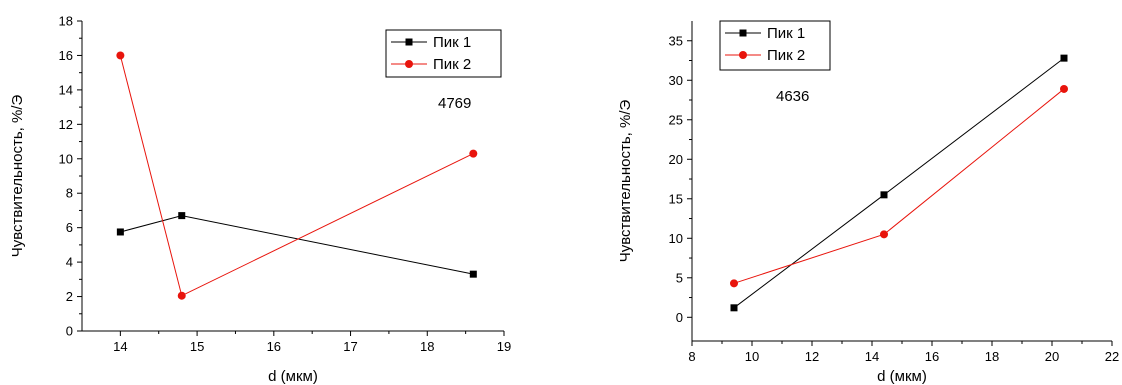  Describe the element at coordinates (69, 227) in the screenshot. I see `y-tick-label: 6` at that location.